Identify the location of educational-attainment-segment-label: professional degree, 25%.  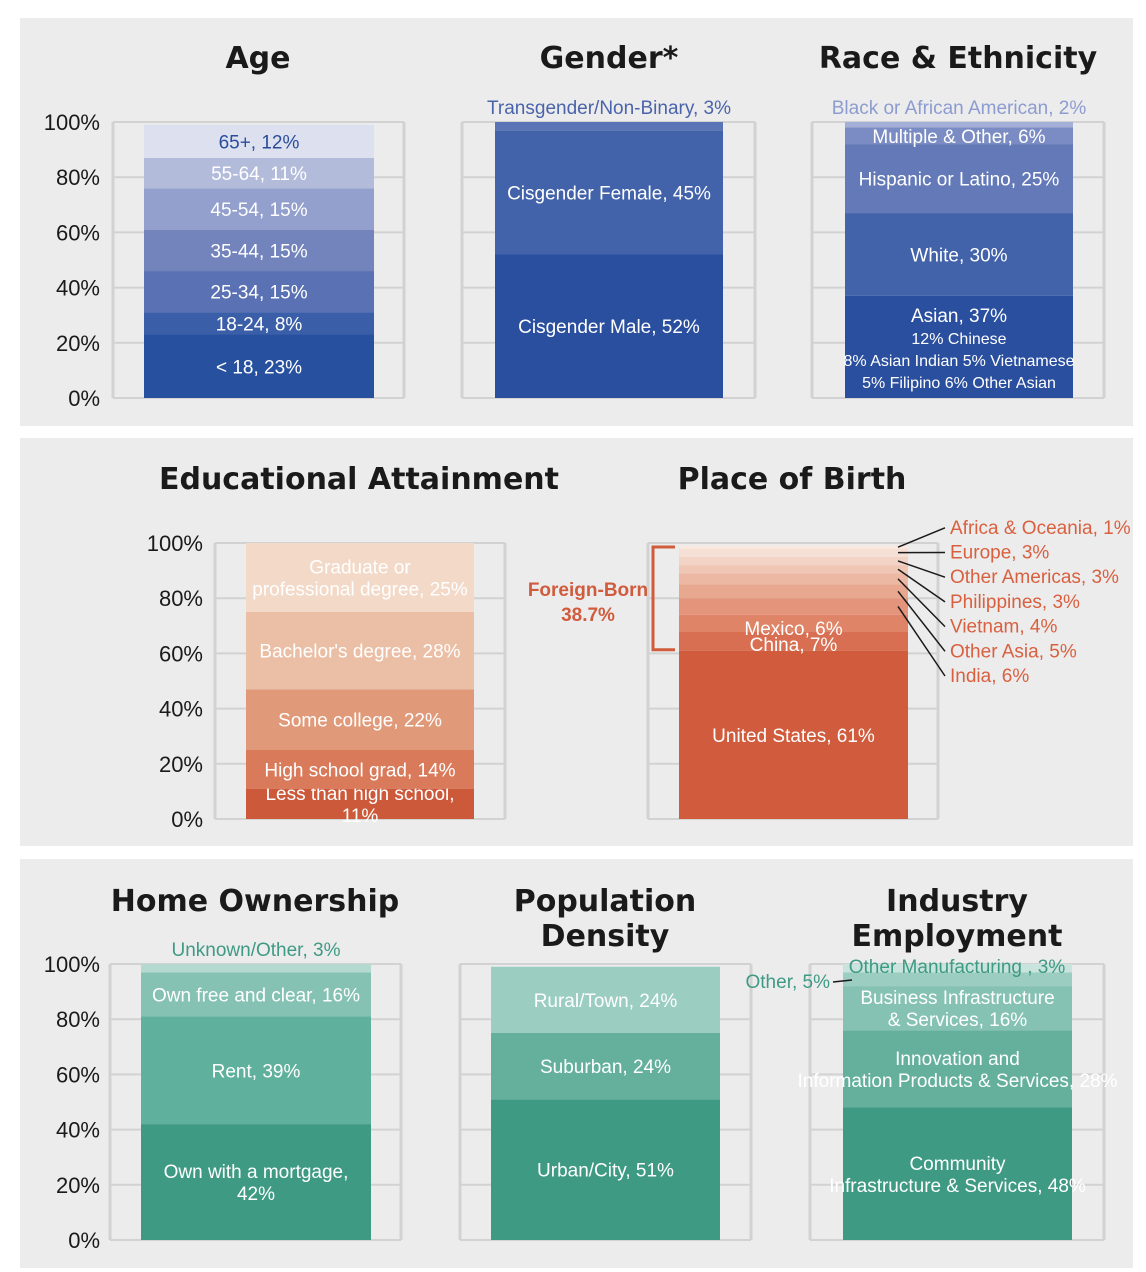
(360, 590).